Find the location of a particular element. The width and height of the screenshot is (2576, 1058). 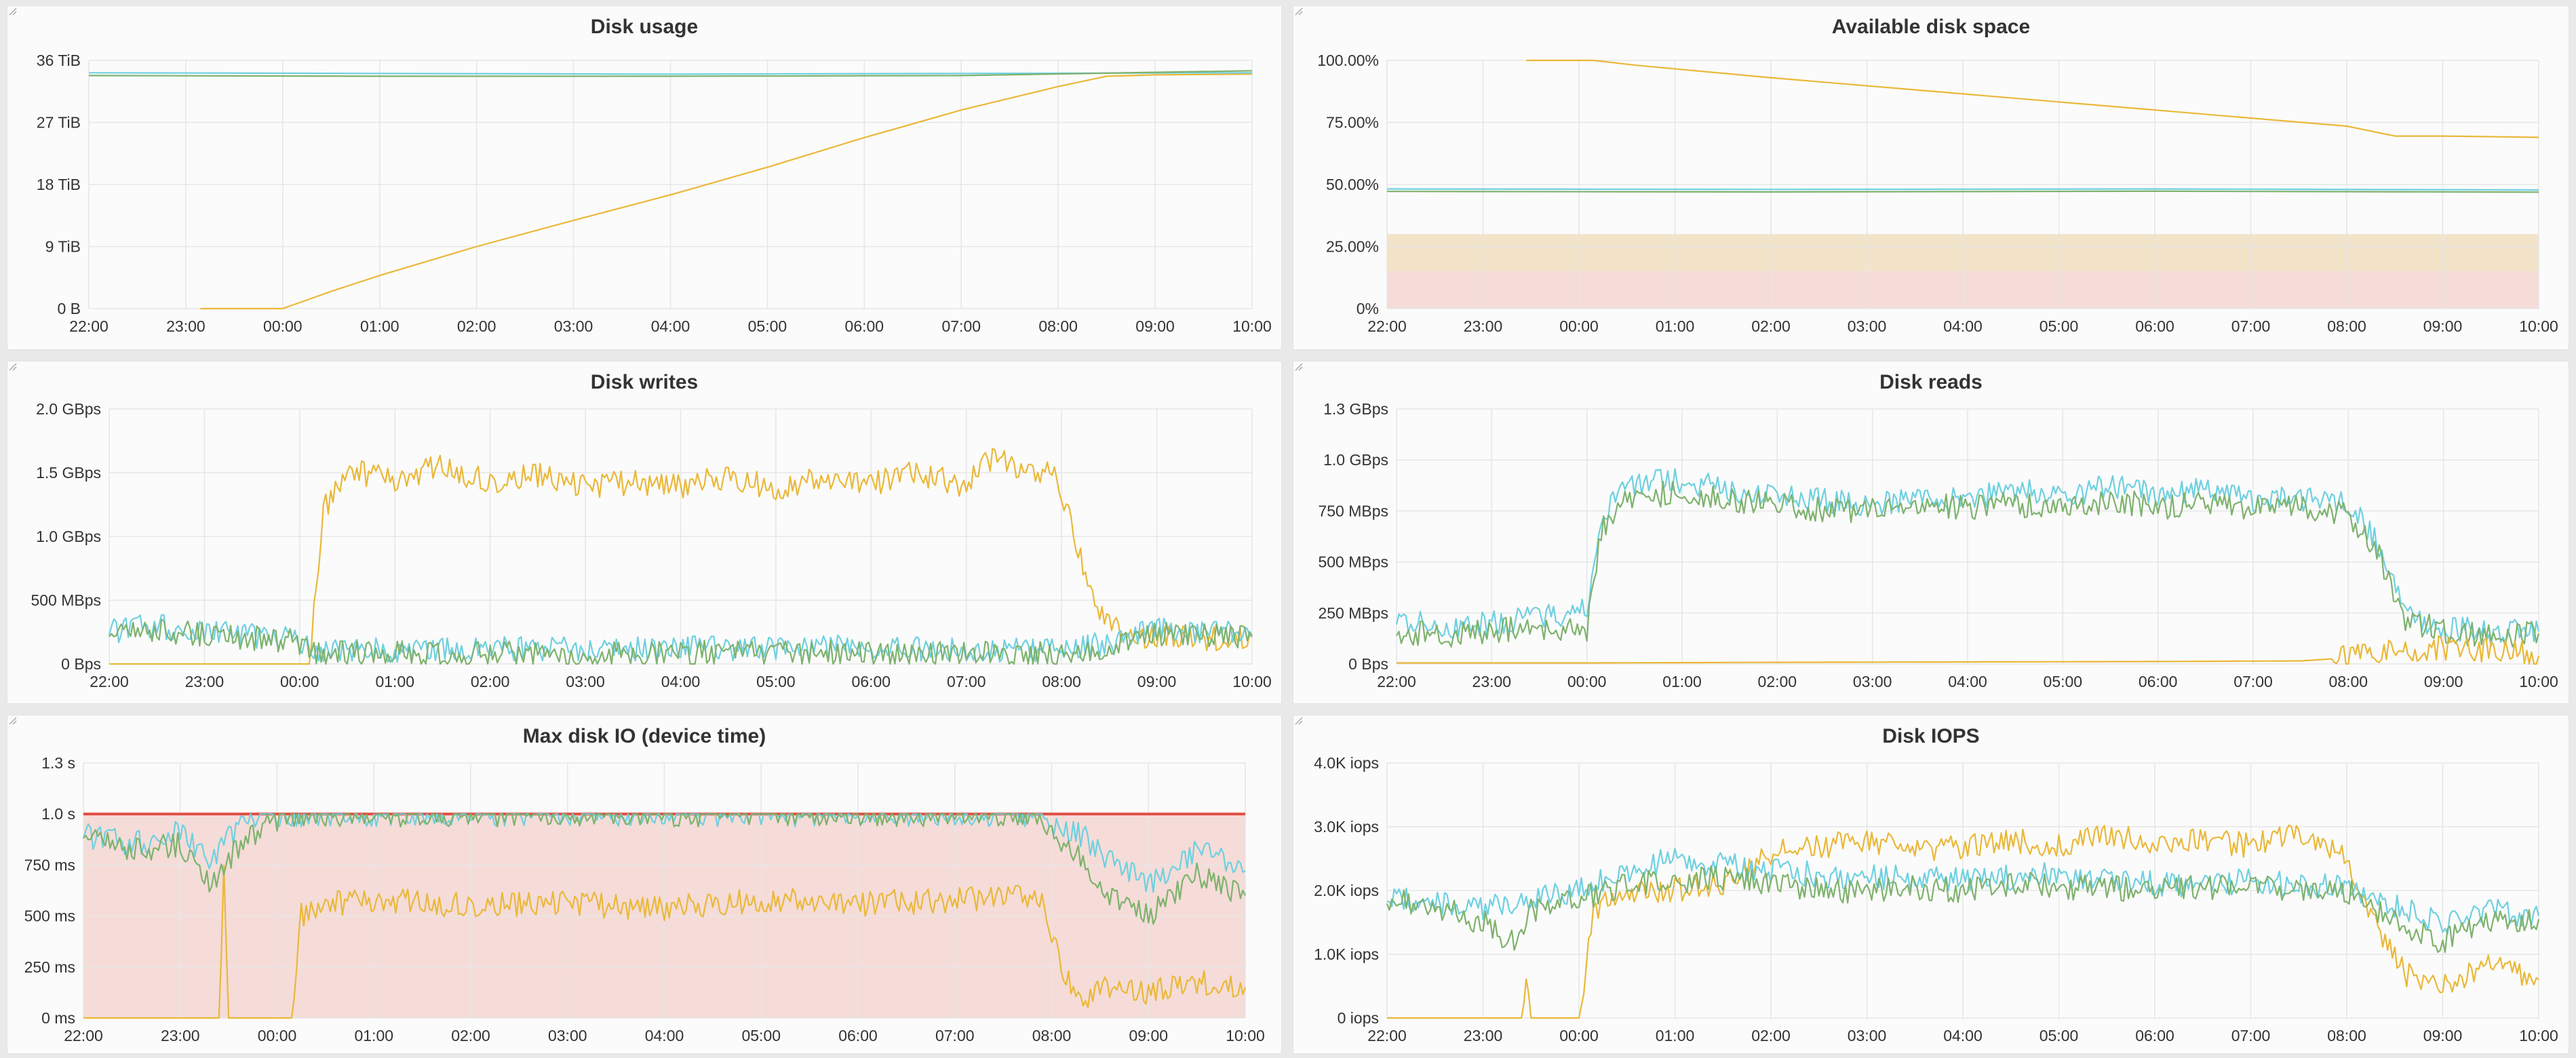

series-line-blue is located at coordinates (1967, 557).